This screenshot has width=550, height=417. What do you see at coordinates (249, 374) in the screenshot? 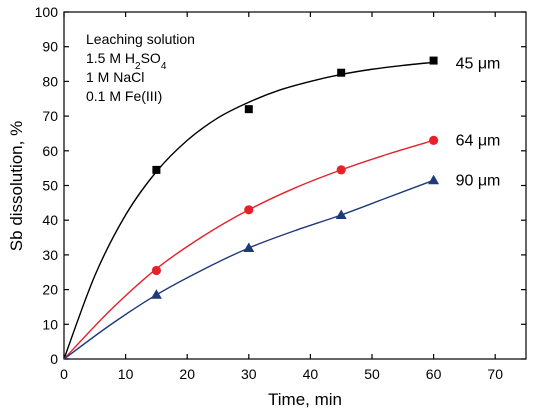
I see `x-tick-label: 30` at bounding box center [249, 374].